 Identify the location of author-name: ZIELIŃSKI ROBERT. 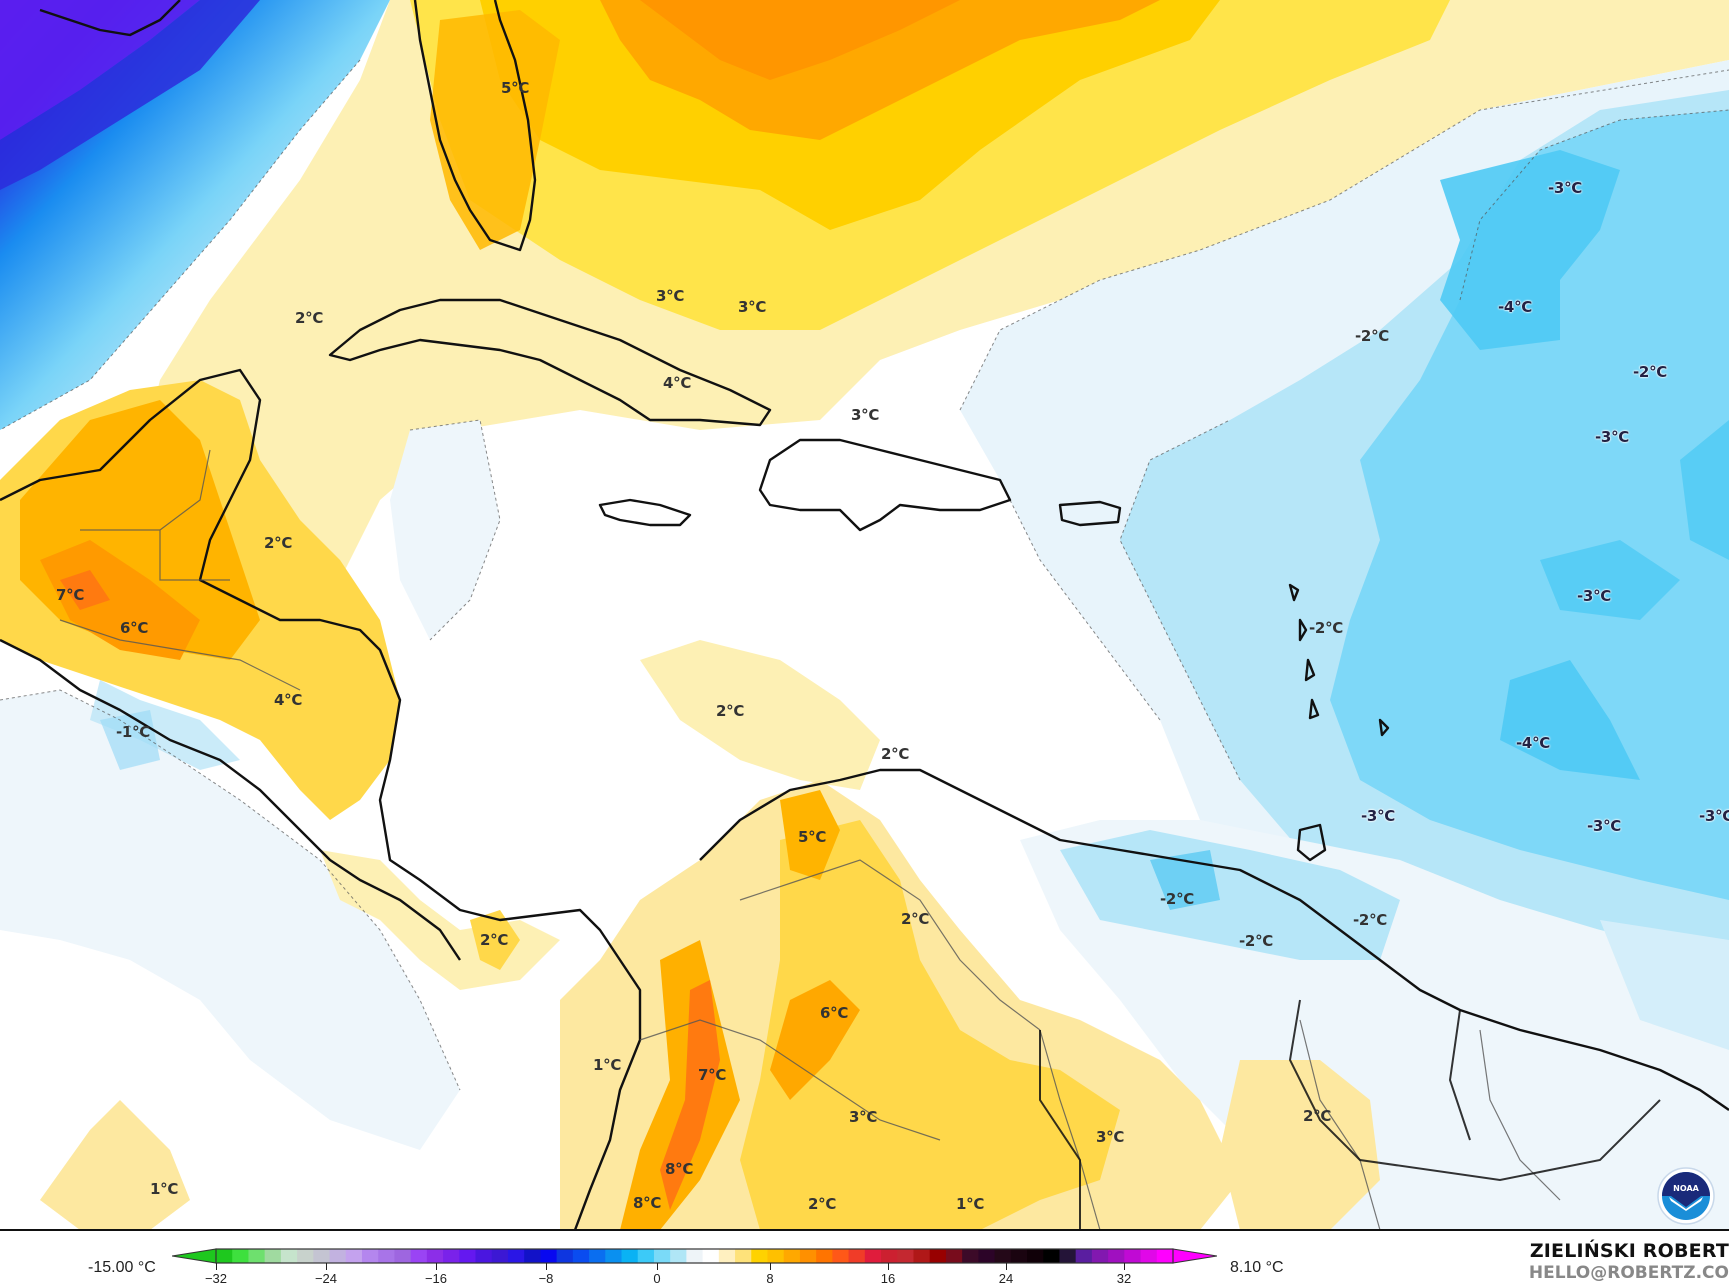
(1629, 1251).